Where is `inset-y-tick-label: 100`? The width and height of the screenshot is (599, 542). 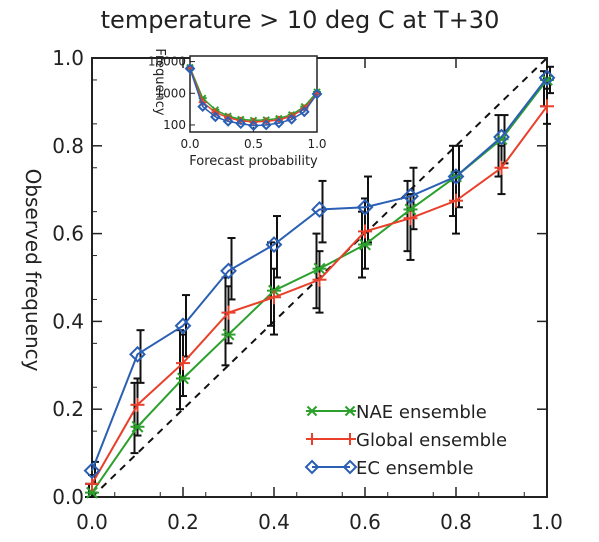
inset-y-tick-label: 100 is located at coordinates (174, 125).